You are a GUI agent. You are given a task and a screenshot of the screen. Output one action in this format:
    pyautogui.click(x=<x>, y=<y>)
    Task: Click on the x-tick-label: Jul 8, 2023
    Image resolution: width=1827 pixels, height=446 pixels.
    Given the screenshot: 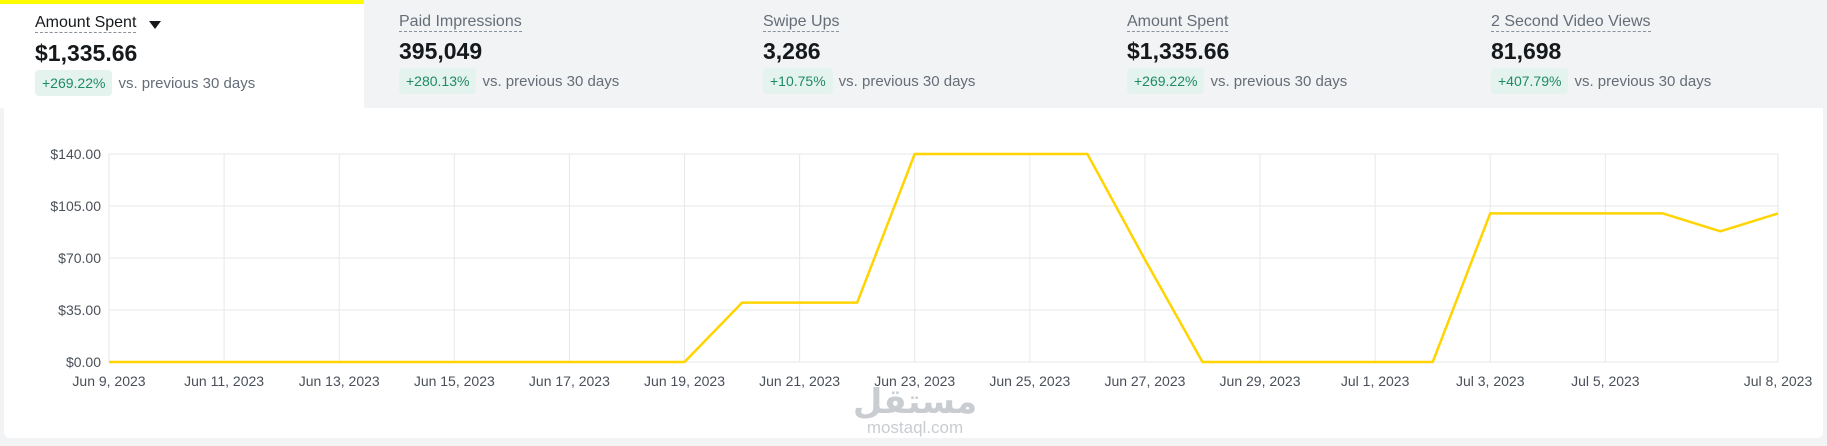 What is the action you would take?
    pyautogui.click(x=1778, y=381)
    